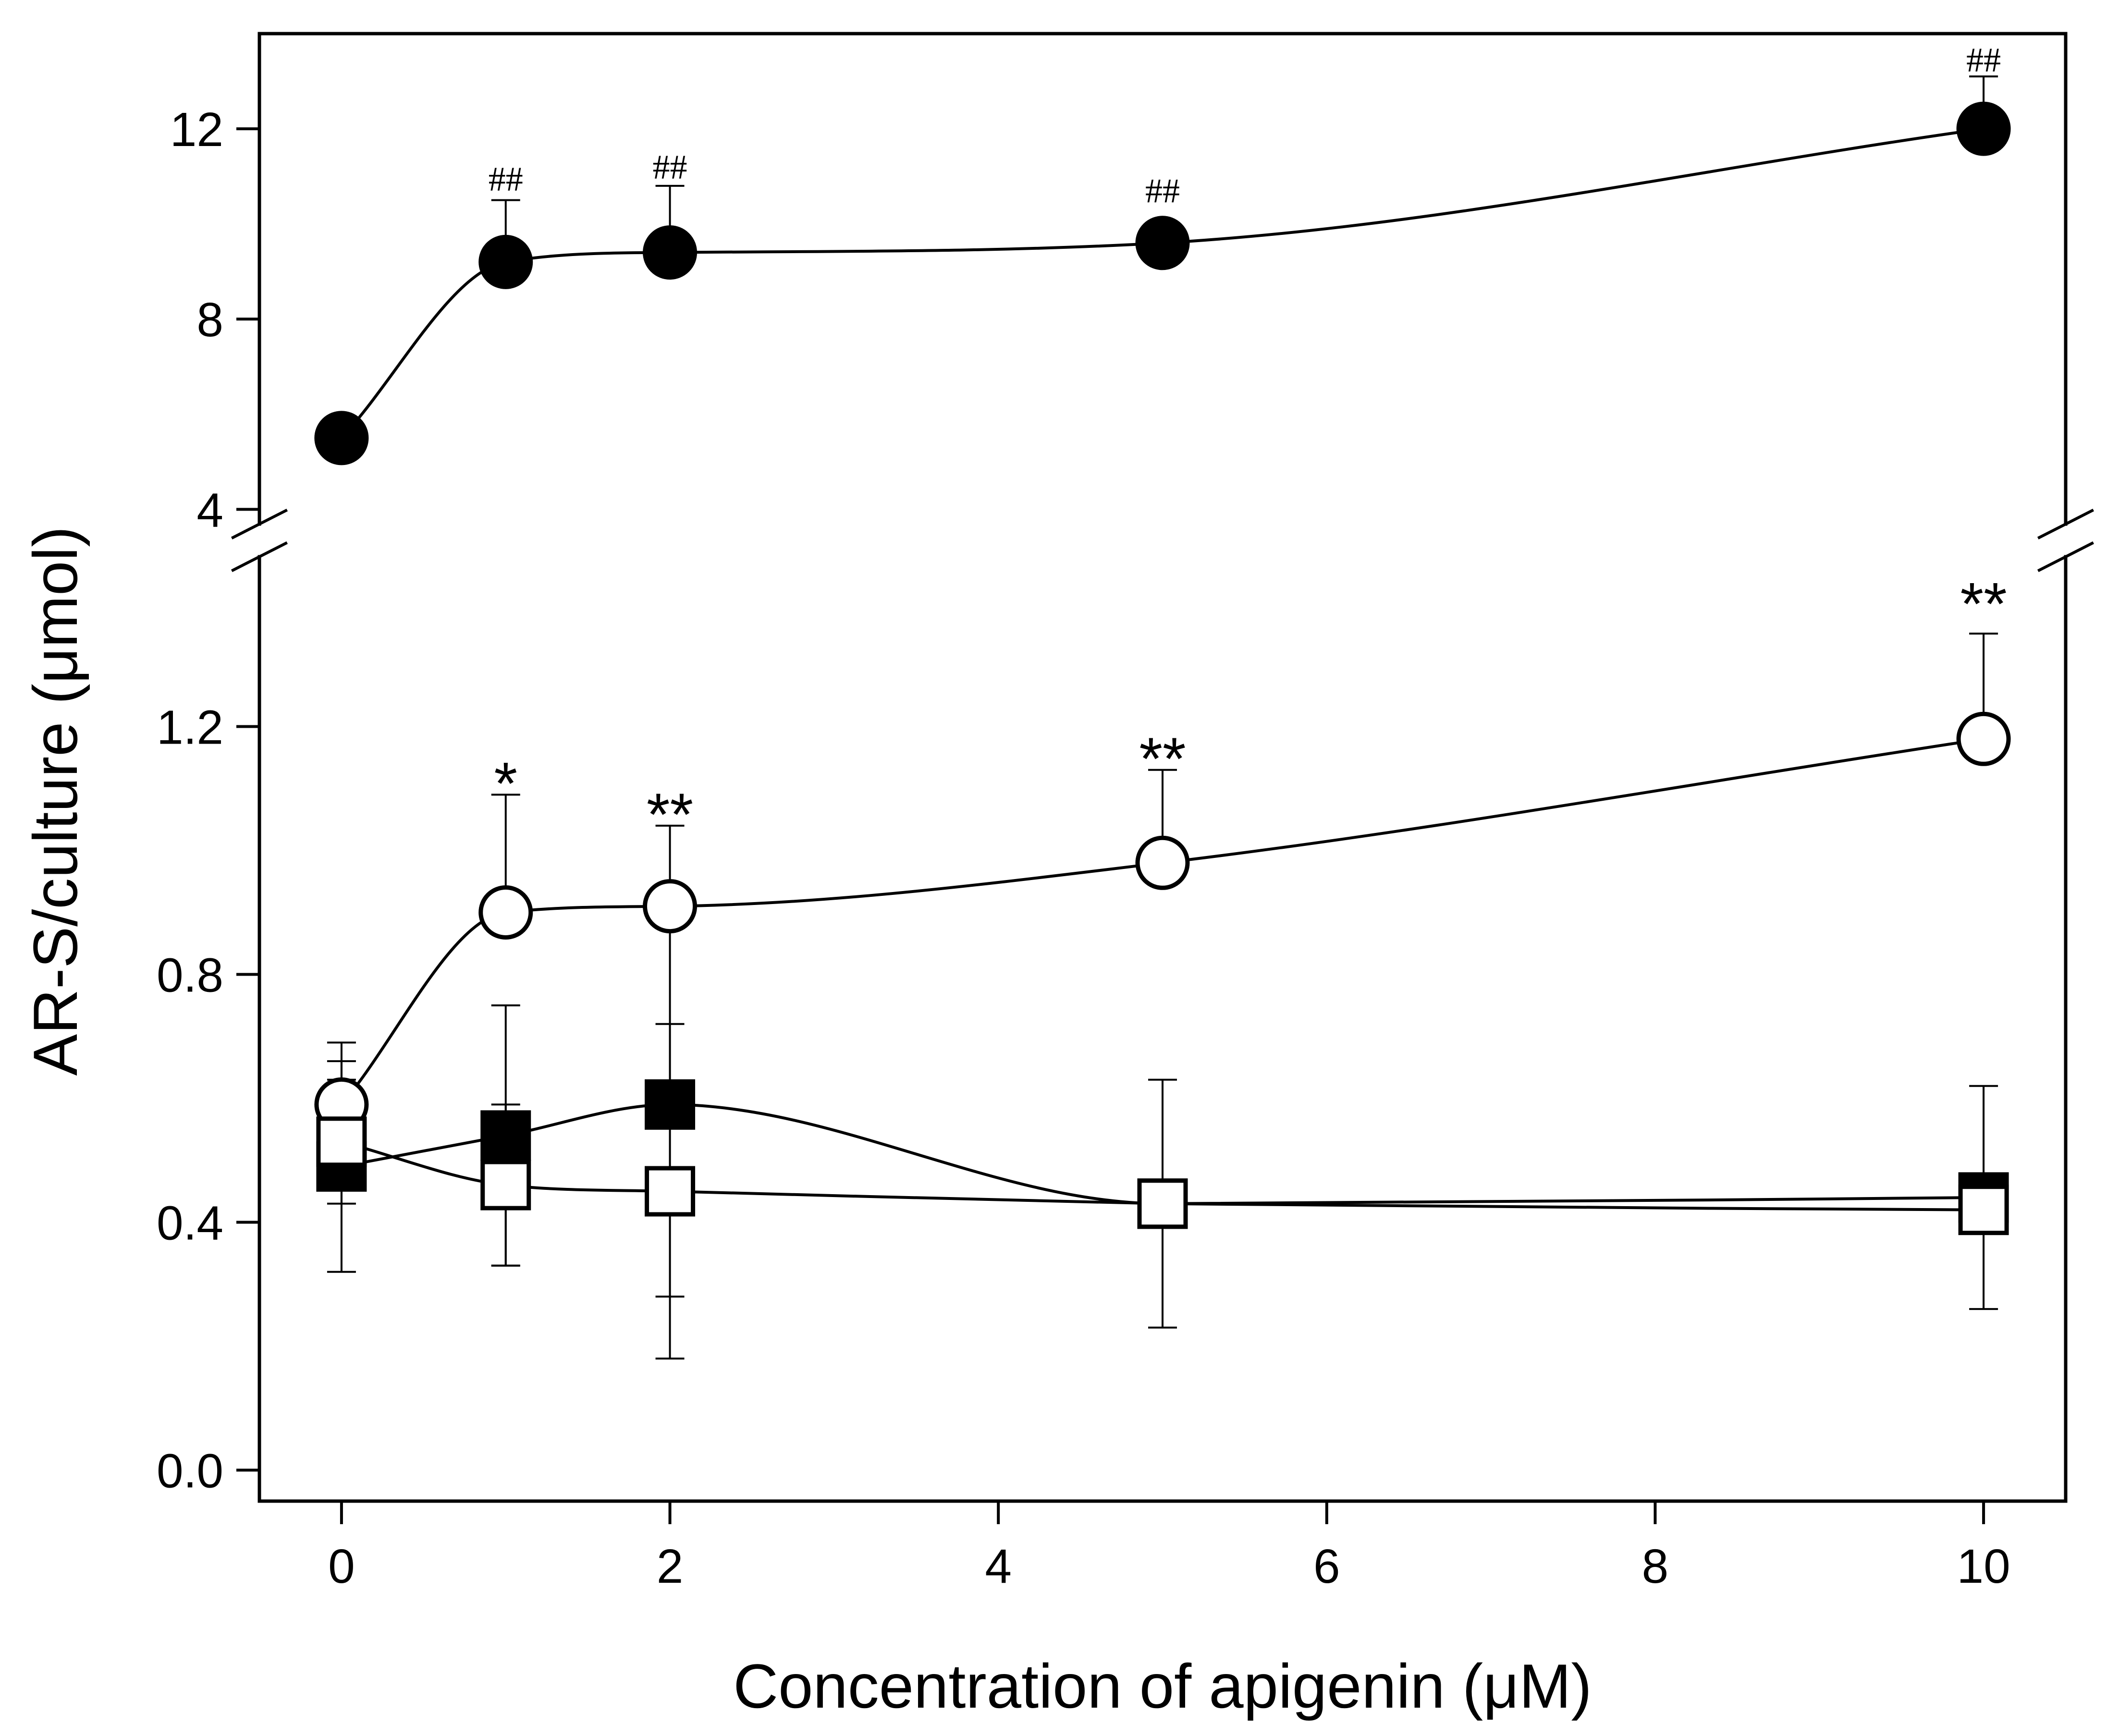 This screenshot has width=2119, height=1736. Describe the element at coordinates (209, 510) in the screenshot. I see `y-tick-label: 4` at that location.